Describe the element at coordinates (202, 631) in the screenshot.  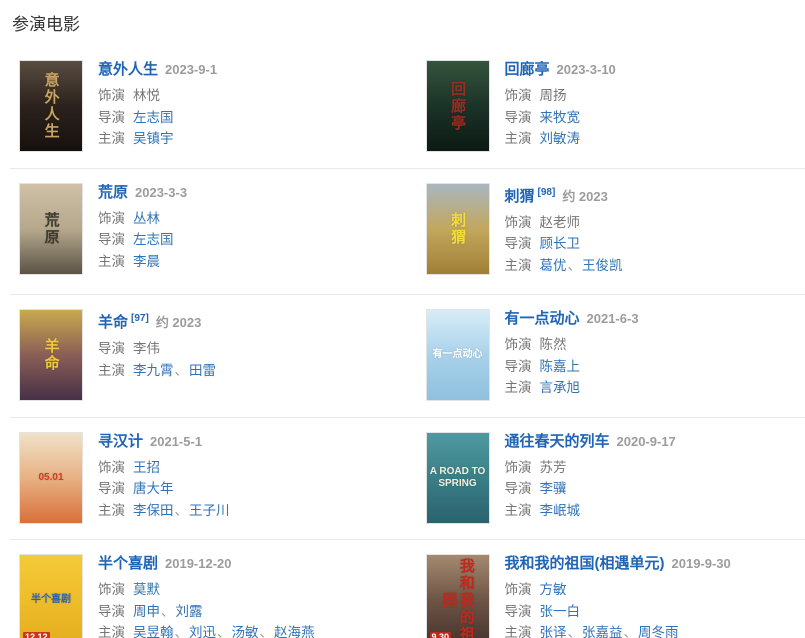
I see `person-link: 刘迅` at that location.